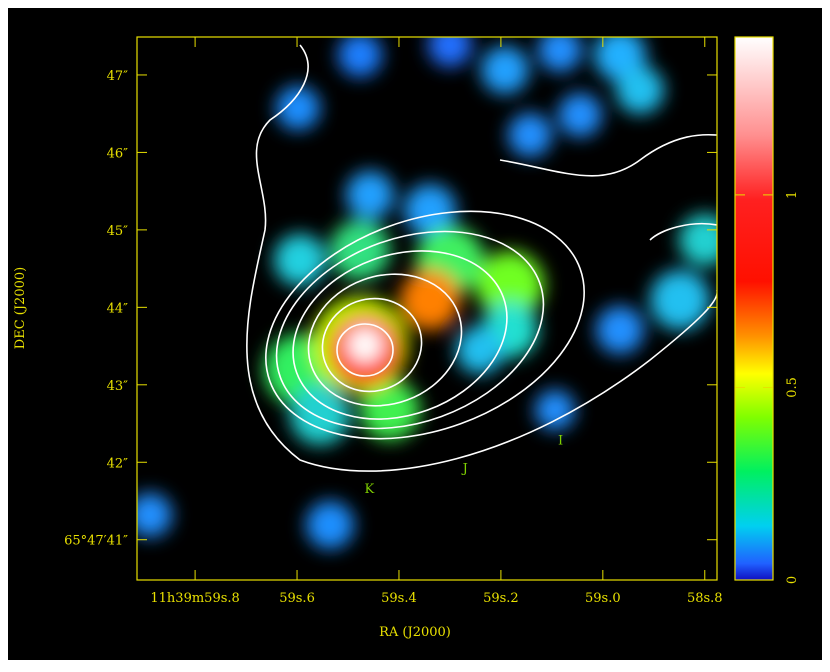 This screenshot has height=672, width=830. Describe the element at coordinates (464, 468) in the screenshot. I see `annotation: J` at that location.